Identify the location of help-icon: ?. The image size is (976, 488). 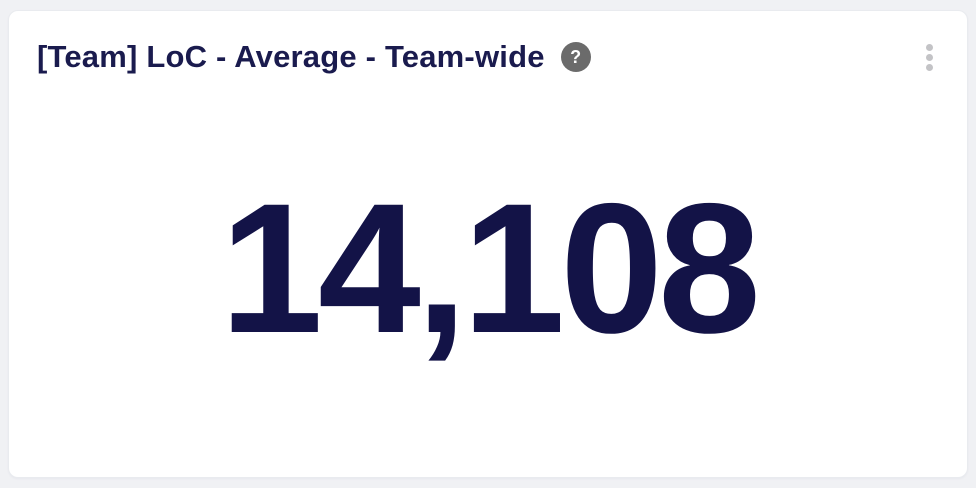
(575, 57).